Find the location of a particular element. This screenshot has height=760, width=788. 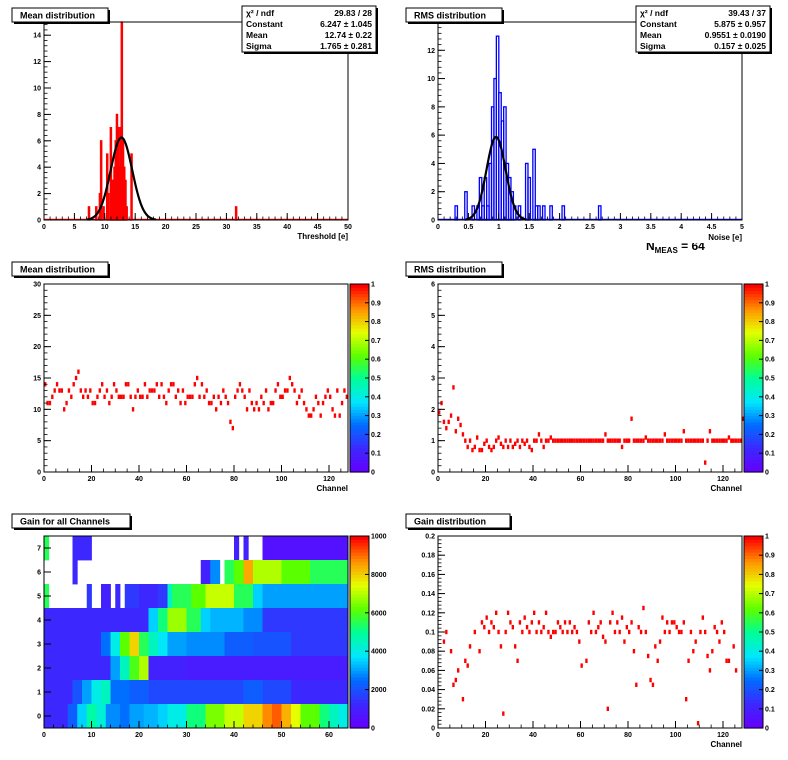

y-tick-label: 4 is located at coordinates (433, 347).